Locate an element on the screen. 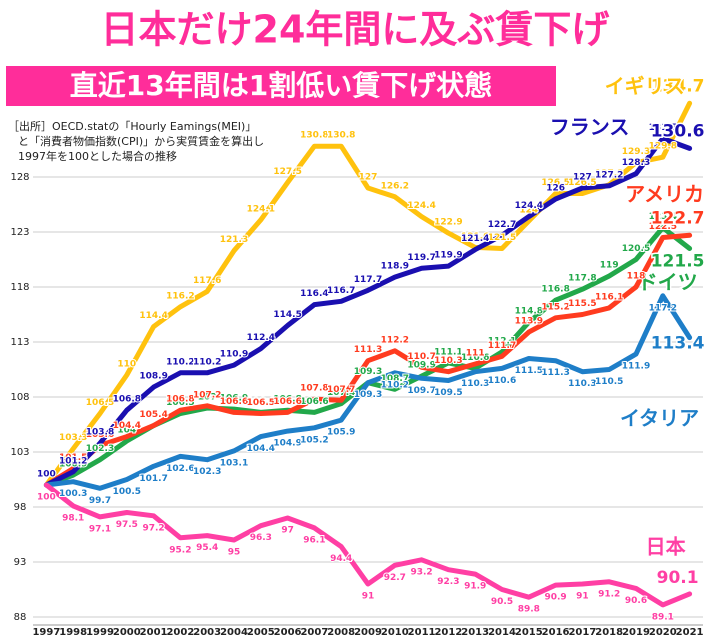 The width and height of the screenshot is (720, 642). data-label: 95 is located at coordinates (234, 553).